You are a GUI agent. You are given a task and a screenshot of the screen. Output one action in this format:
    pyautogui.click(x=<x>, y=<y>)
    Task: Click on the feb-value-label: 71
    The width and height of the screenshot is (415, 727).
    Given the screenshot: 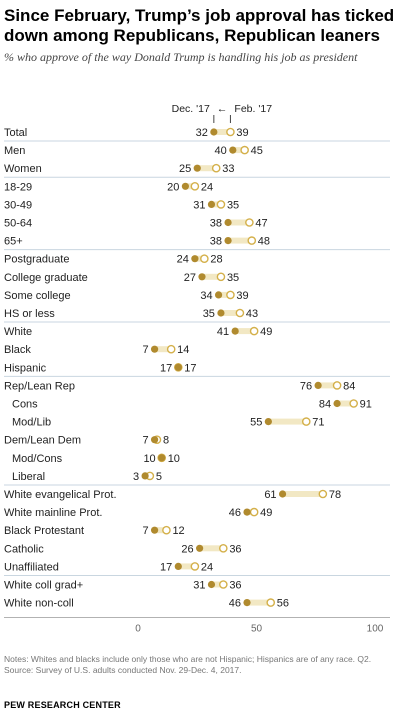 What is the action you would take?
    pyautogui.click(x=318, y=423)
    